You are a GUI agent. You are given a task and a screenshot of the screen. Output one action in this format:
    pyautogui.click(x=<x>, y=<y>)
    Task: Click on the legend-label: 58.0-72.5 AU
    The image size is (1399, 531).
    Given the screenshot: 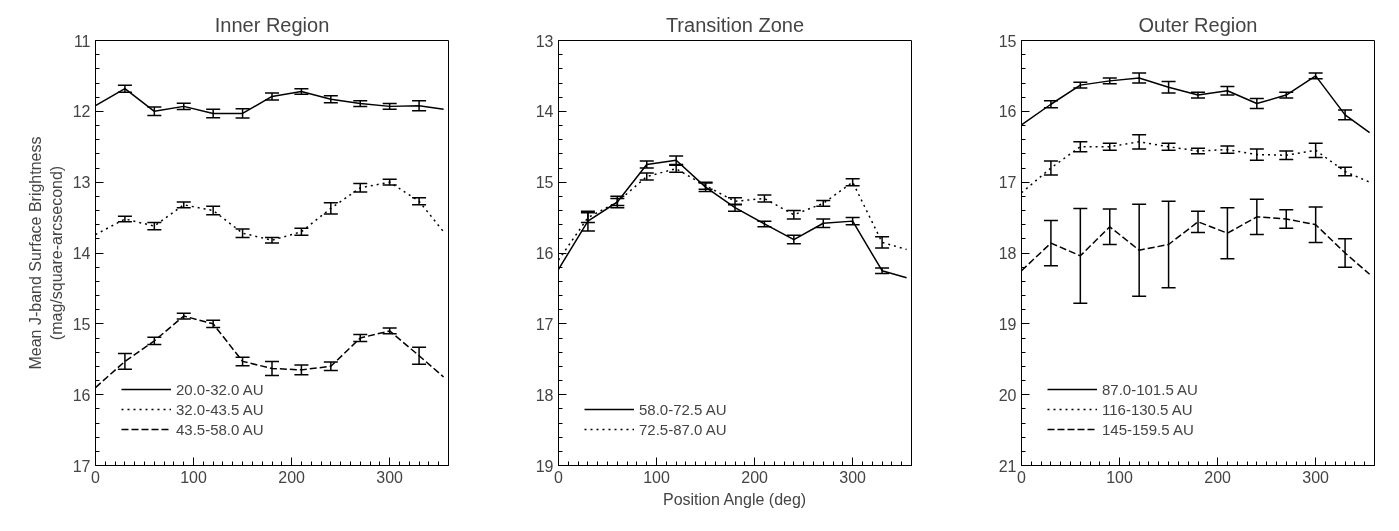 What is the action you would take?
    pyautogui.click(x=683, y=409)
    